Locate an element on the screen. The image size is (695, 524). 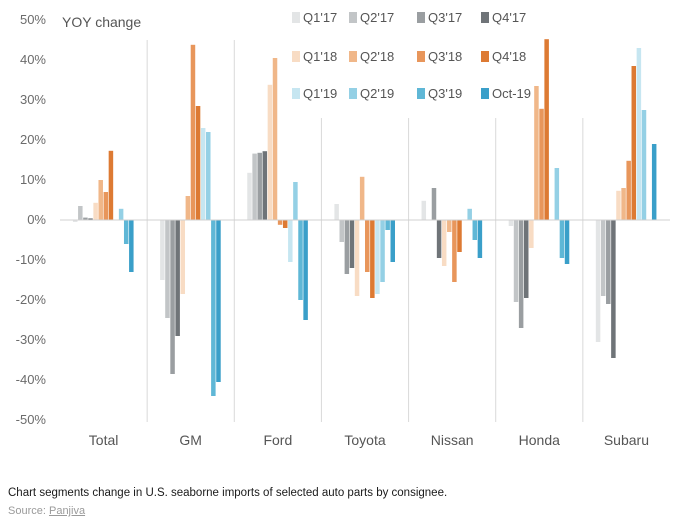
y-tick-label: -30% is located at coordinates (31, 339).